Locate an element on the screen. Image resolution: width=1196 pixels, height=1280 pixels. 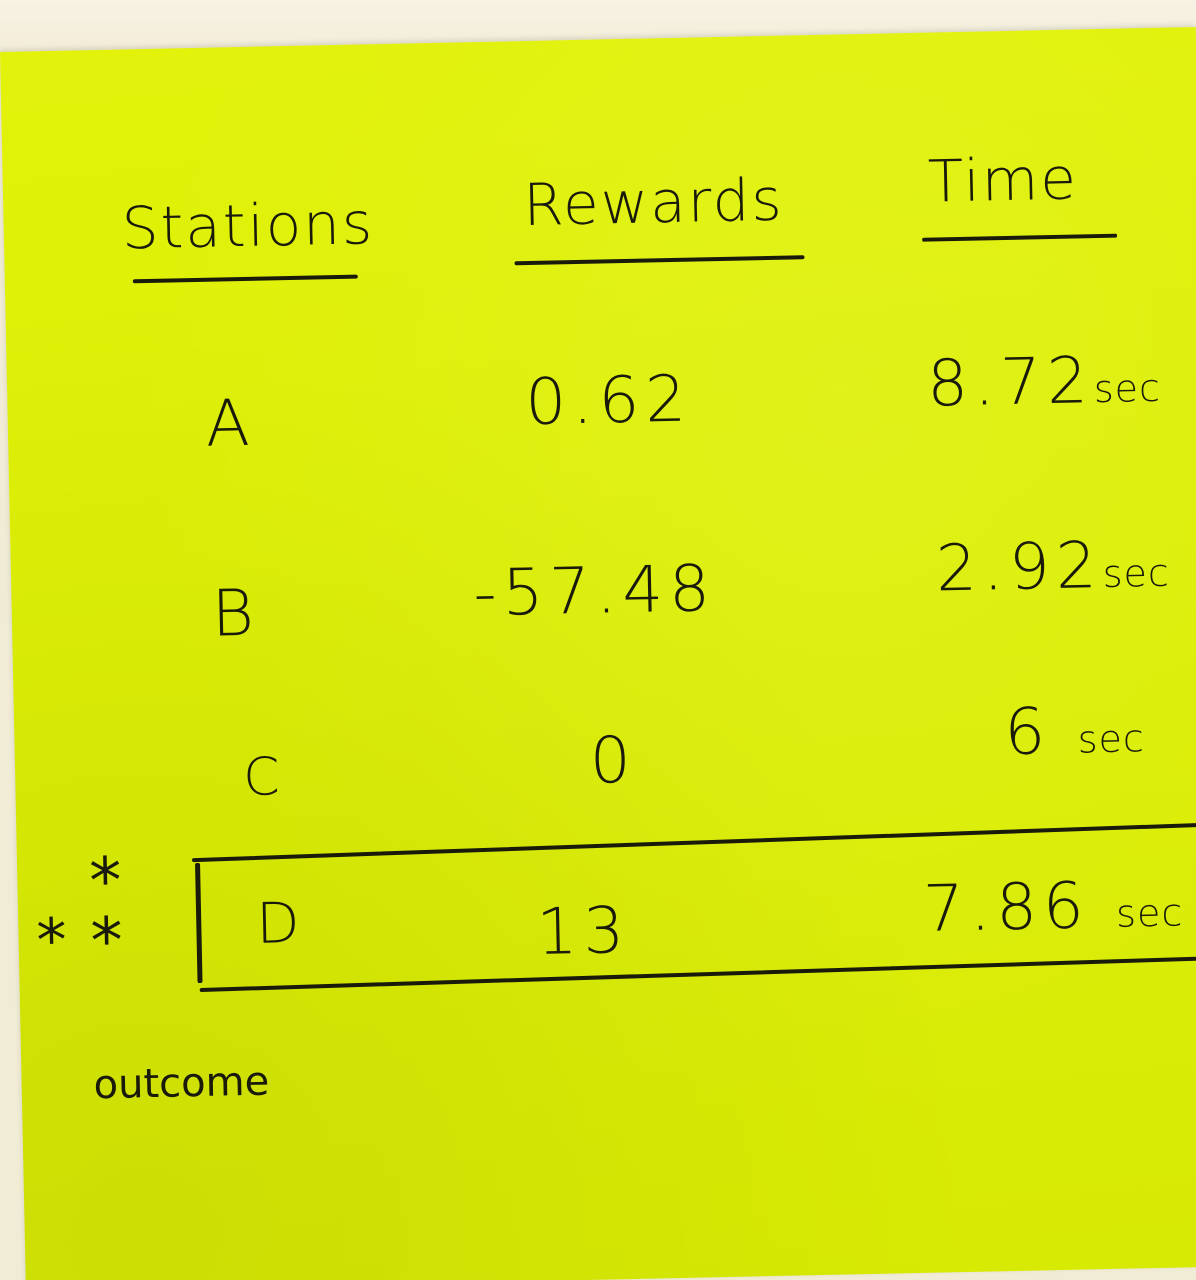
header-time: Time is located at coordinates (1003, 180).